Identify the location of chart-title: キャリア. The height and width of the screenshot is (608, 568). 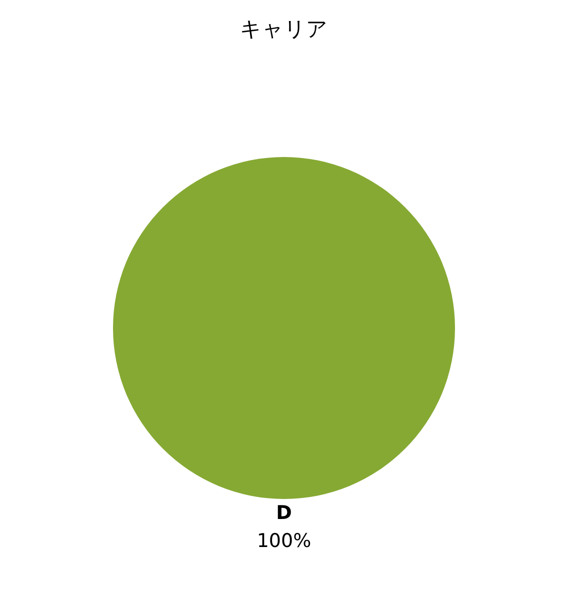
(284, 29).